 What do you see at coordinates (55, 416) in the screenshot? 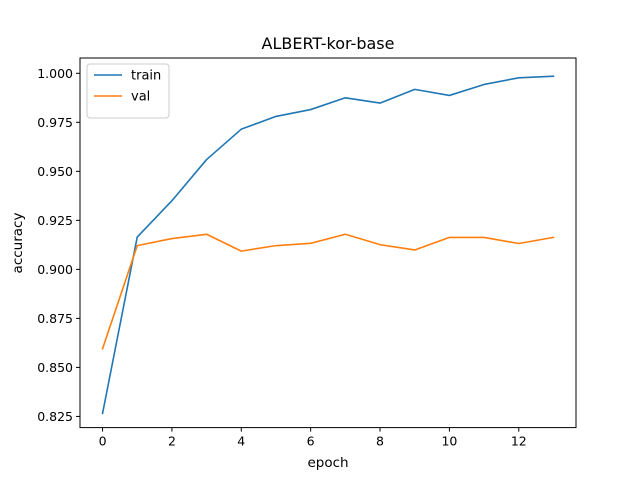
I see `y-tick-label: 0.825` at bounding box center [55, 416].